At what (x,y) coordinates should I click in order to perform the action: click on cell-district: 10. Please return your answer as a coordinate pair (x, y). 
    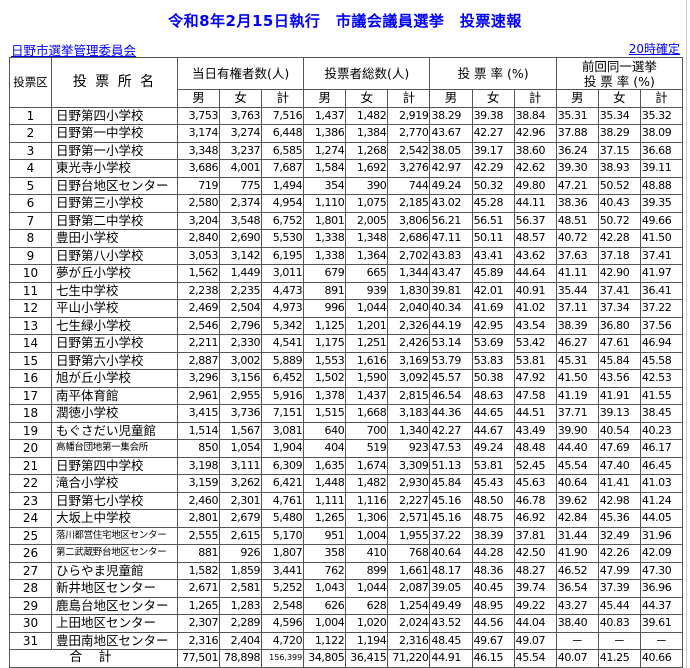
    Looking at the image, I should click on (30, 273).